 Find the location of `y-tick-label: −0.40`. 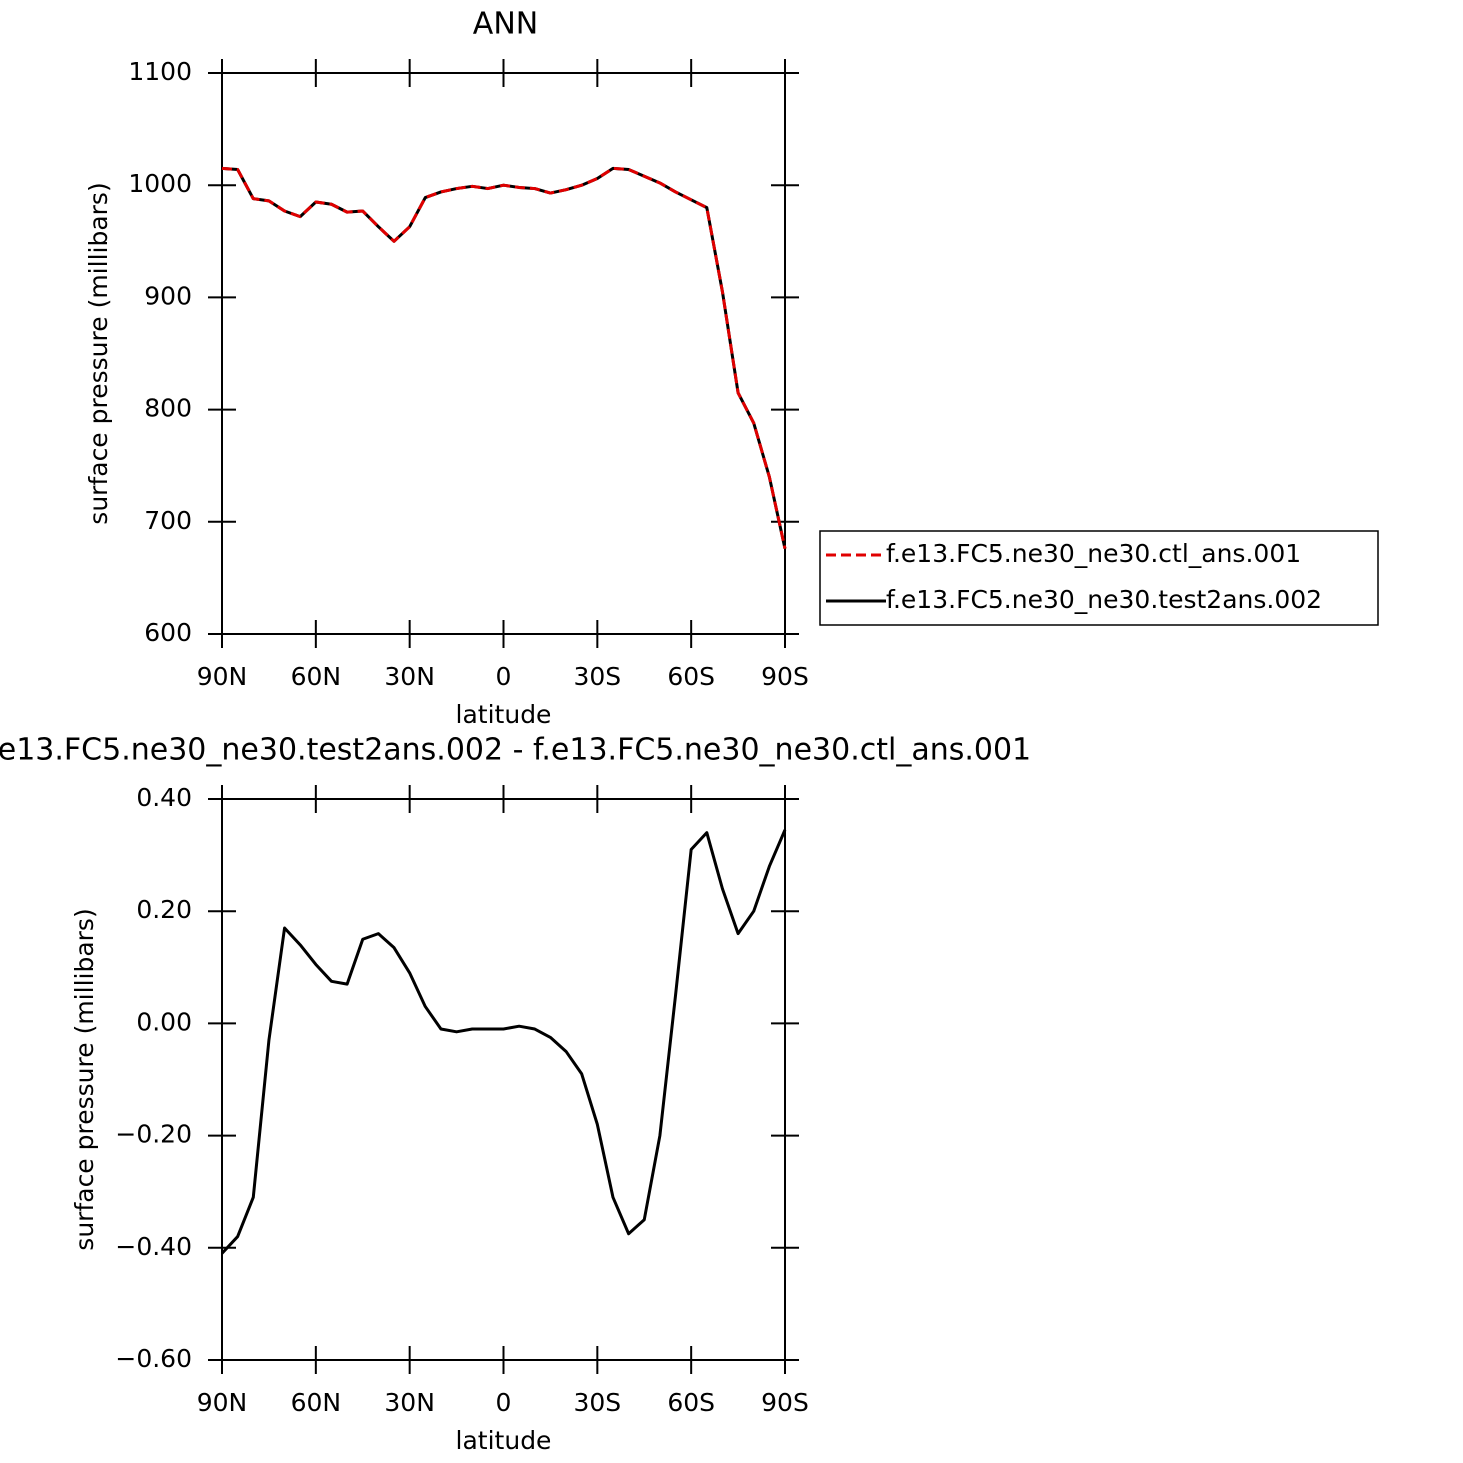

y-tick-label: −0.40 is located at coordinates (153, 1246).